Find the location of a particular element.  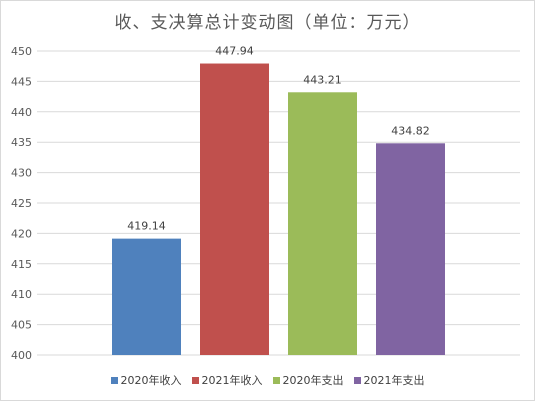

legend-item: 2021年收入 is located at coordinates (227, 380).